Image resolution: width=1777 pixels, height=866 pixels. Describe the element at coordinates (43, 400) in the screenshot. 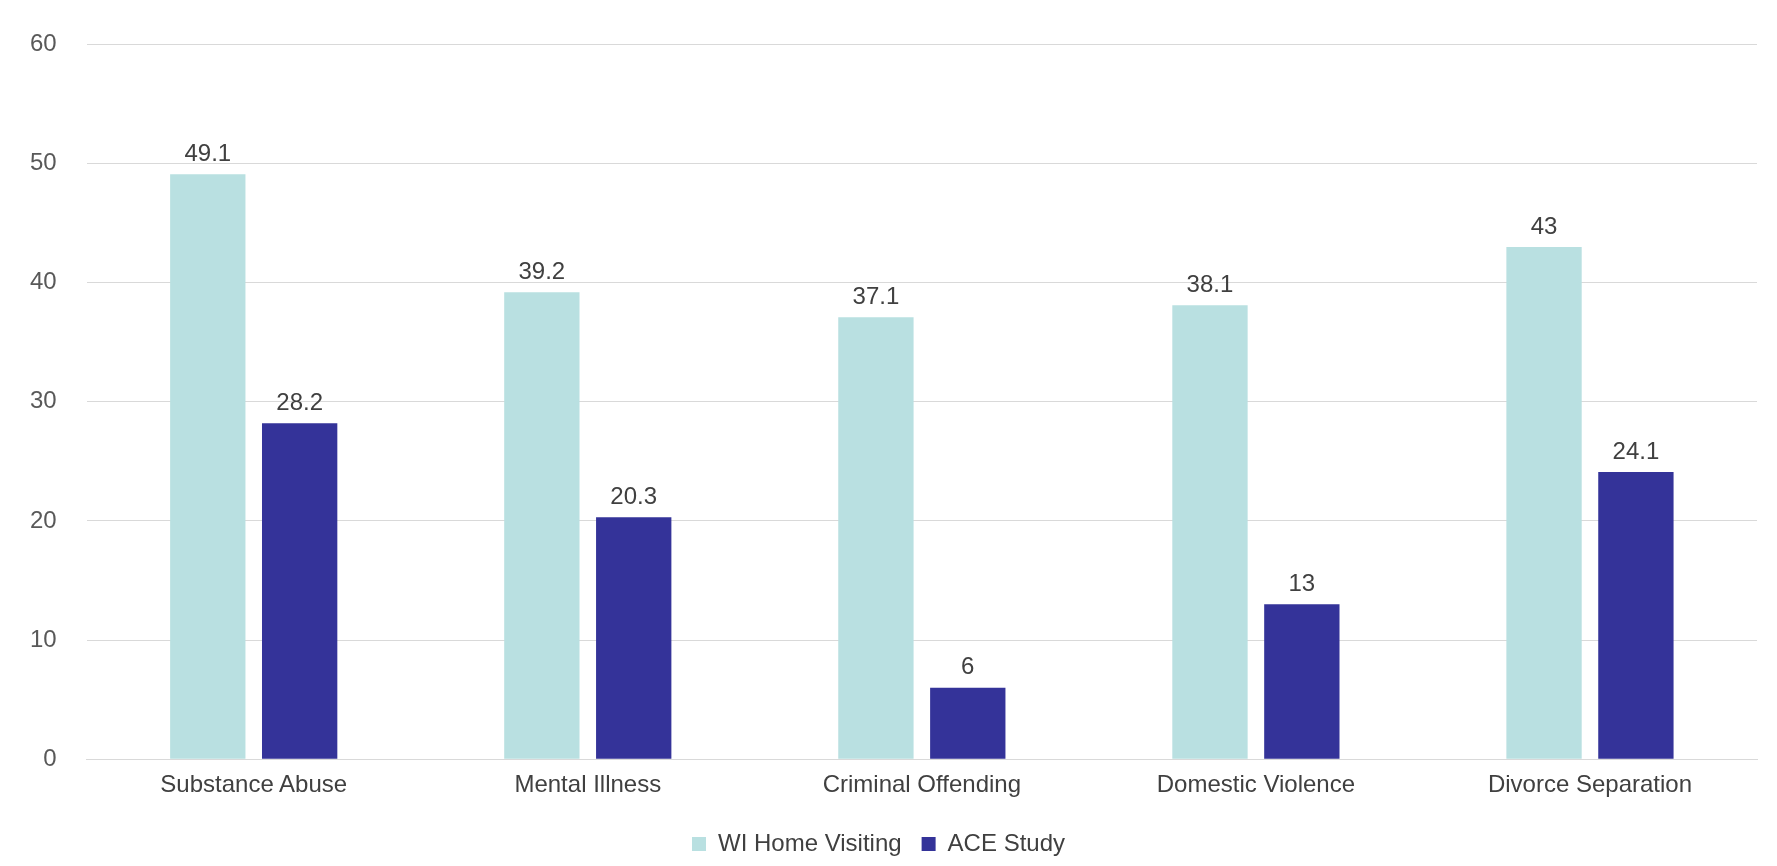

I see `y-tick-label: 30` at that location.